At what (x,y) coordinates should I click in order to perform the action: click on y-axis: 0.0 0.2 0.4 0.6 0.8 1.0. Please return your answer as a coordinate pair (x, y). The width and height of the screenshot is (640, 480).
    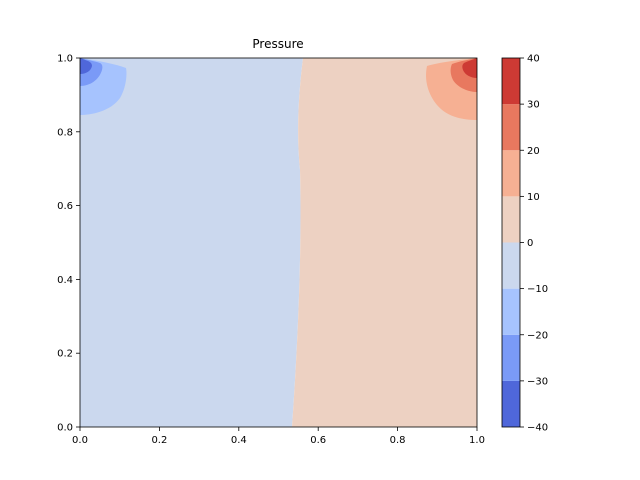
    Looking at the image, I should click on (68, 244).